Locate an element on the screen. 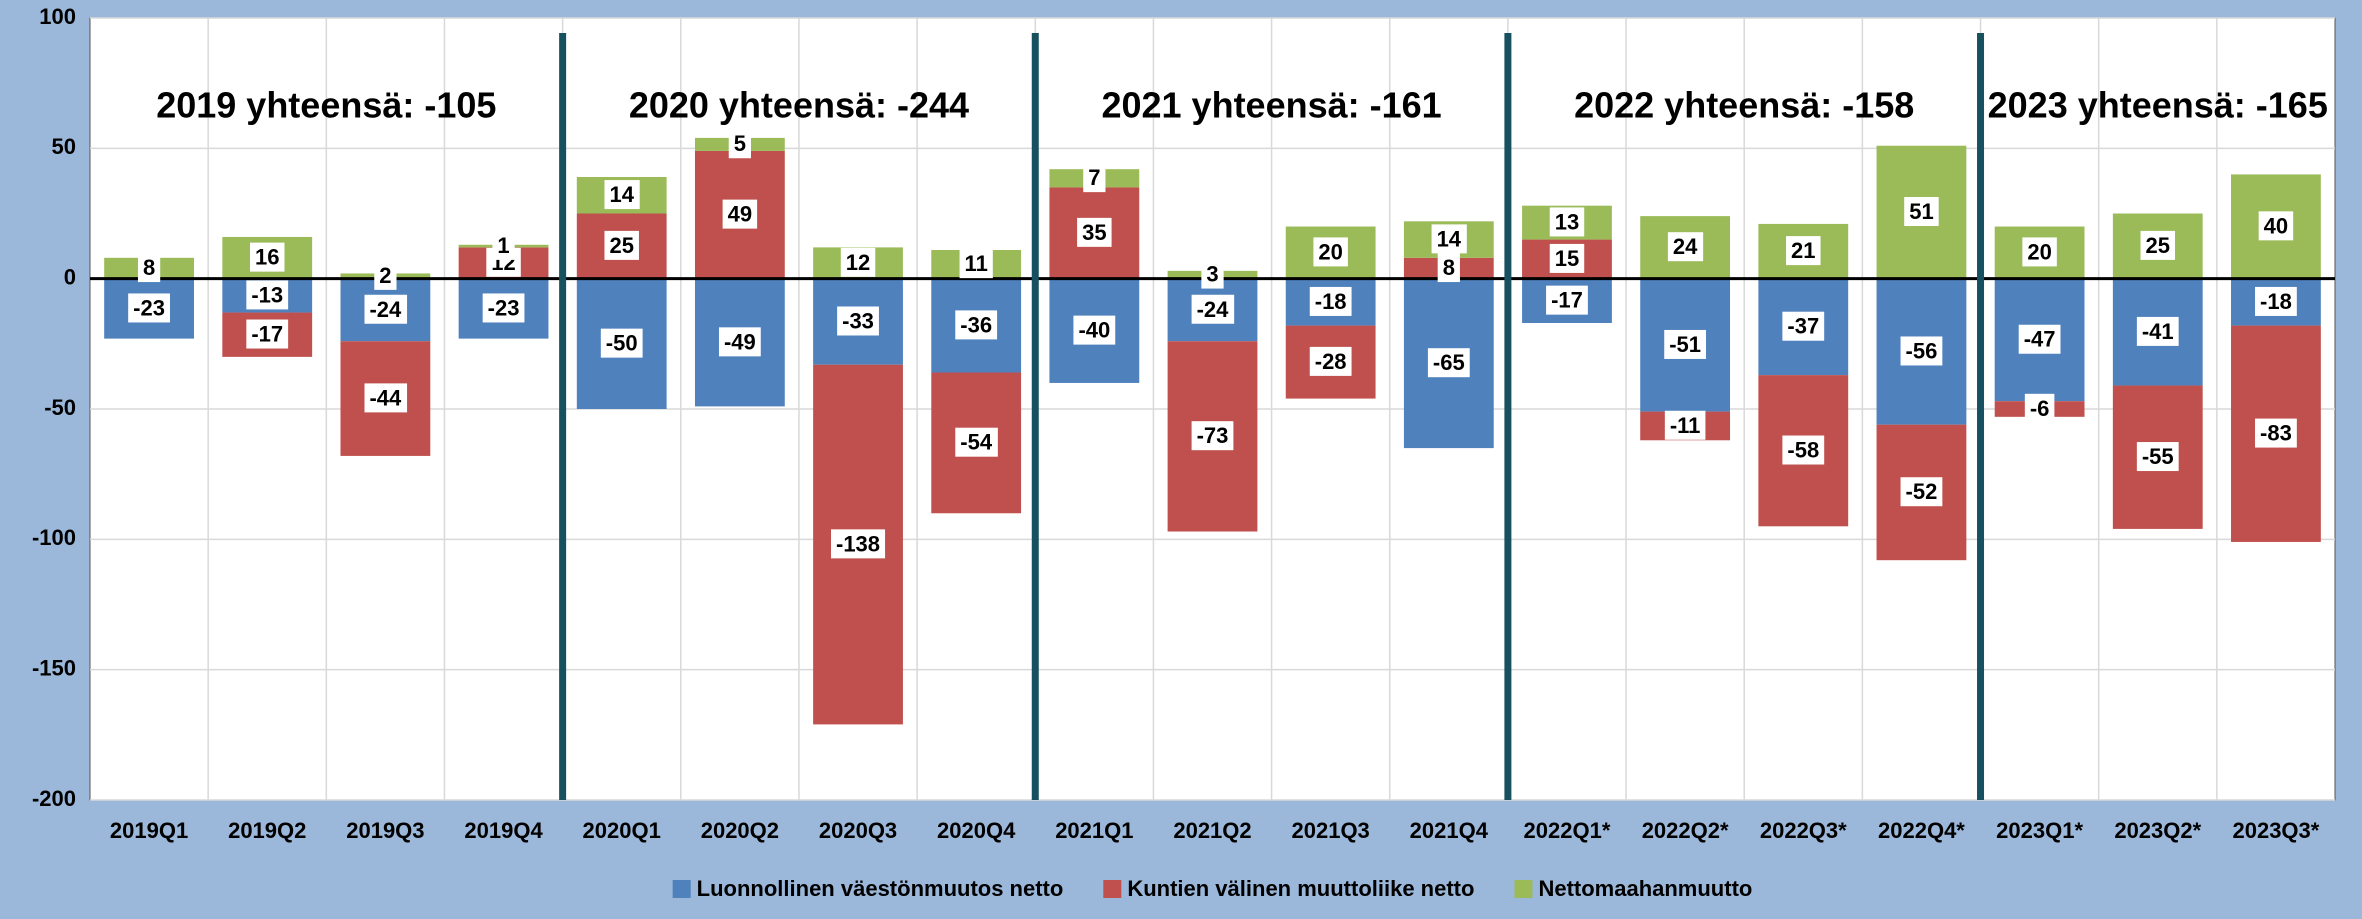 The height and width of the screenshot is (919, 2362). data-label: -41 is located at coordinates (2158, 331).